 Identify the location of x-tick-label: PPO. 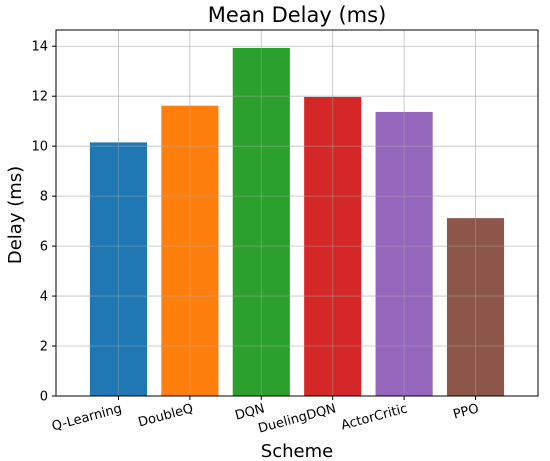
(466, 411).